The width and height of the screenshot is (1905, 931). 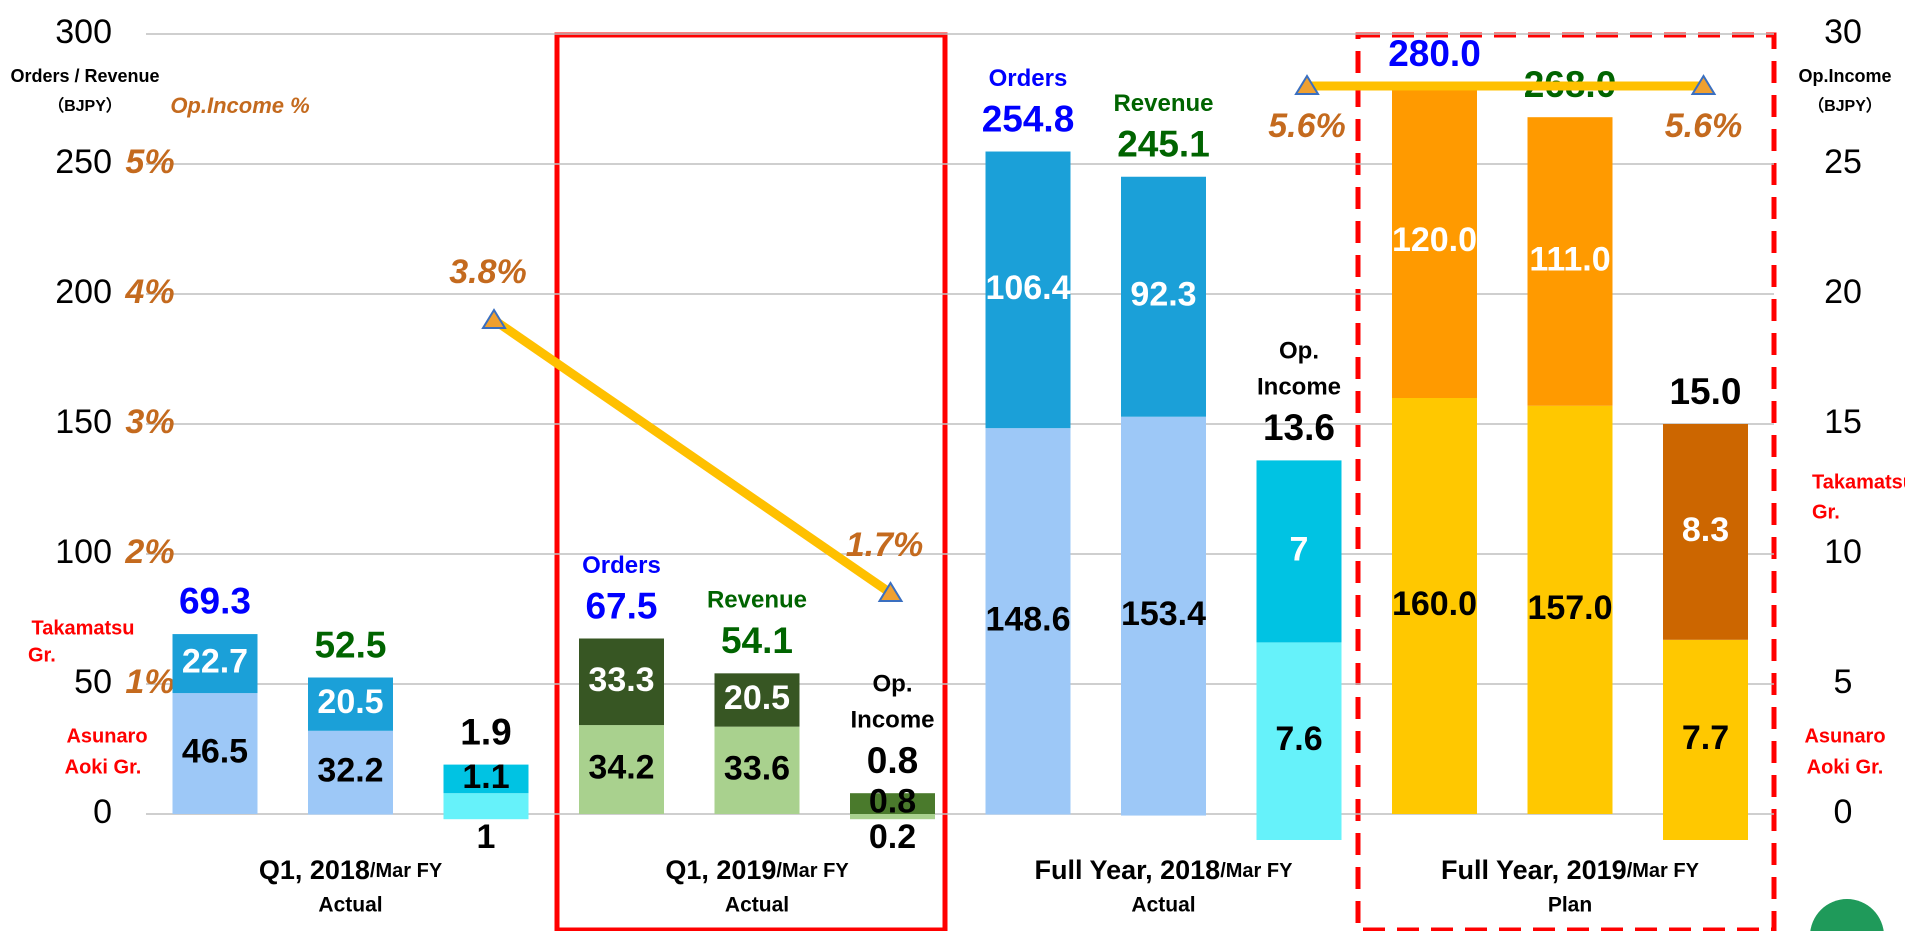 I want to click on segment-label: 46.5, so click(x=215, y=752).